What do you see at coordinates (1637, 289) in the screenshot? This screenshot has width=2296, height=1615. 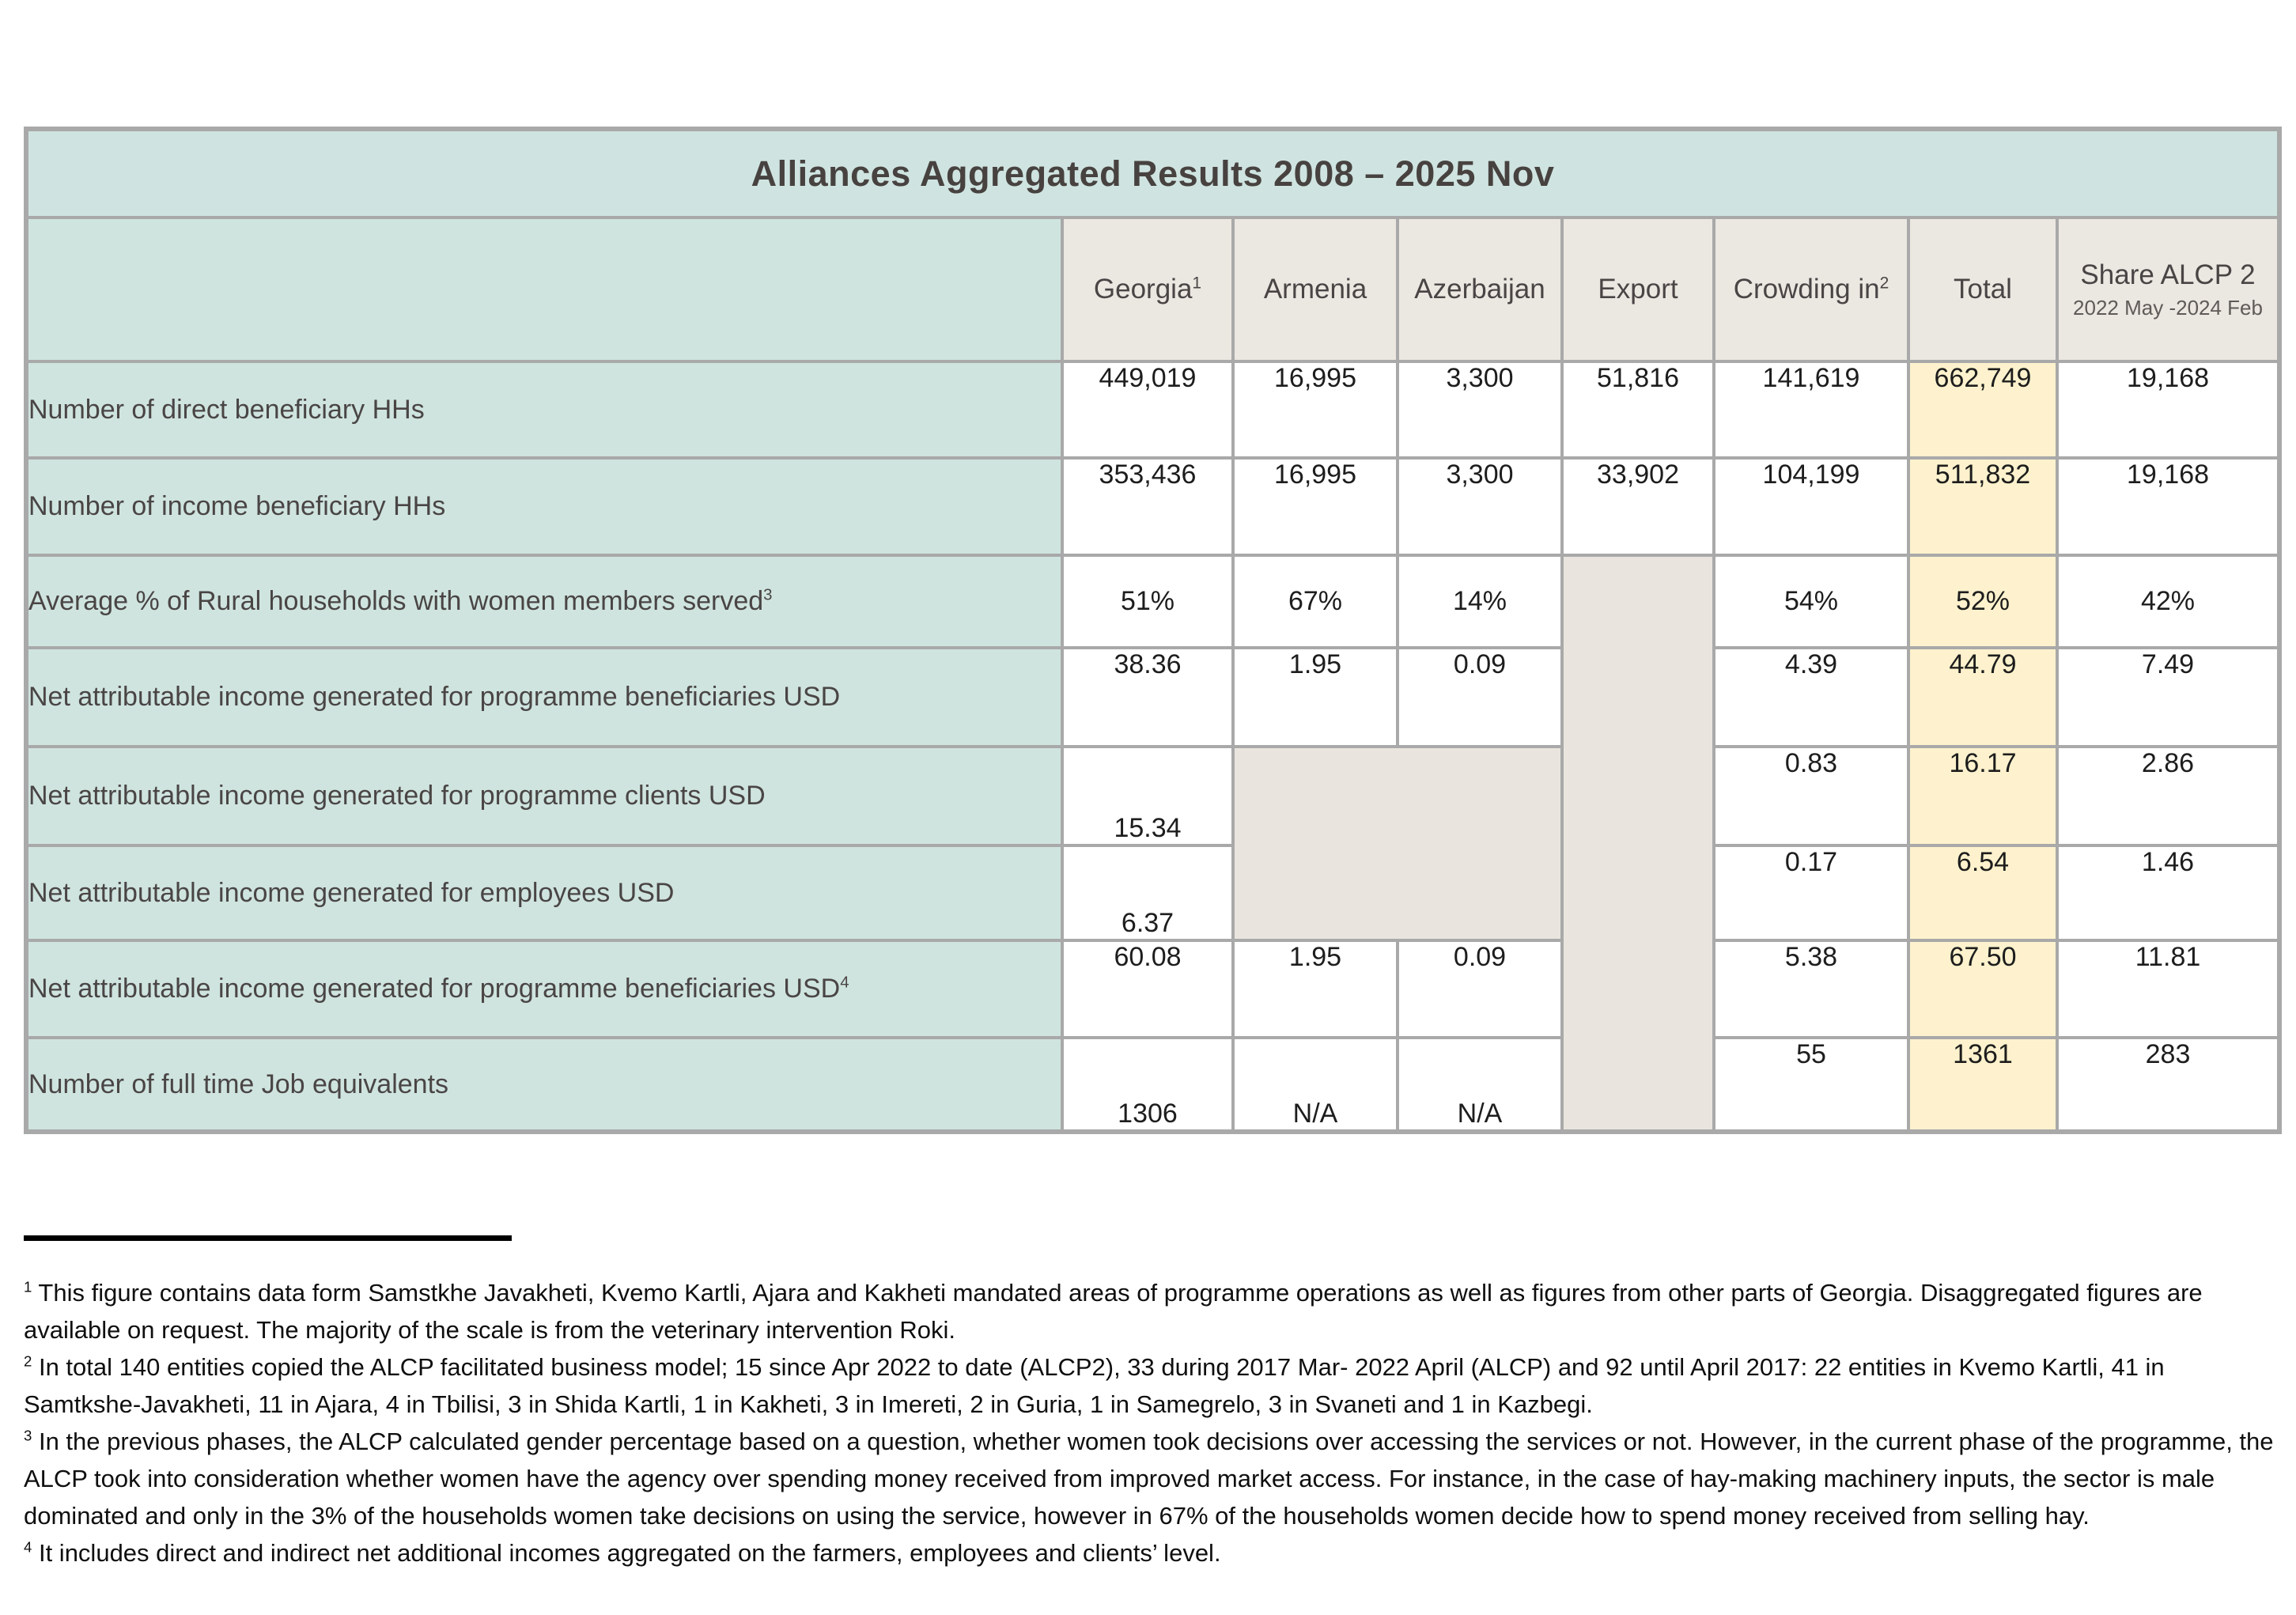 I see `column-header-export: Export` at bounding box center [1637, 289].